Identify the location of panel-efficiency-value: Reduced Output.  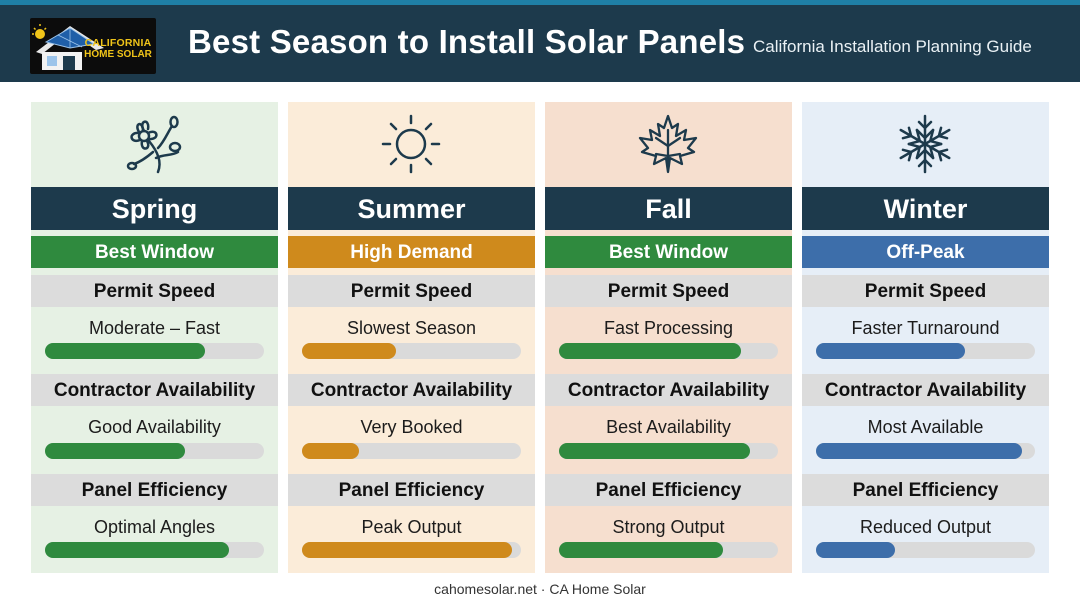
(925, 527).